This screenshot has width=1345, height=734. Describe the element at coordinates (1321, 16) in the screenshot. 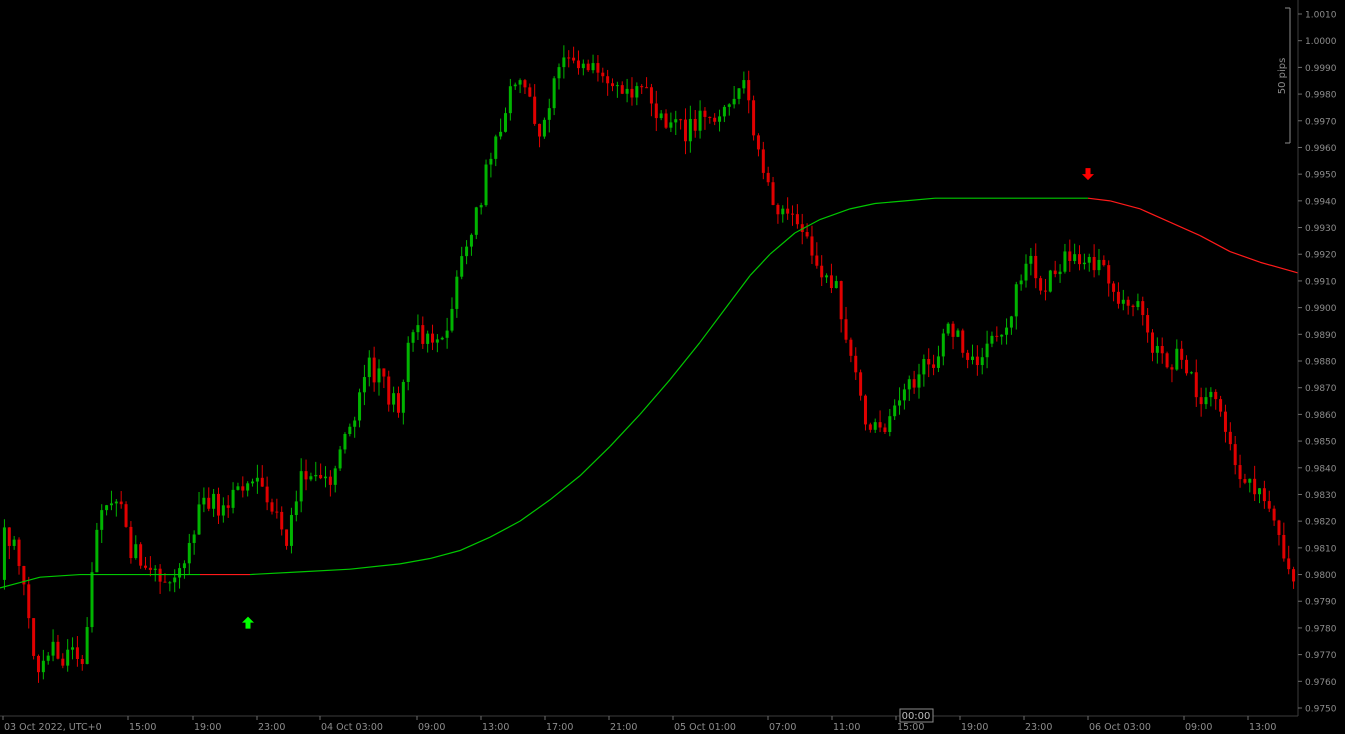

I see `price-tick-label: 1.0010` at that location.